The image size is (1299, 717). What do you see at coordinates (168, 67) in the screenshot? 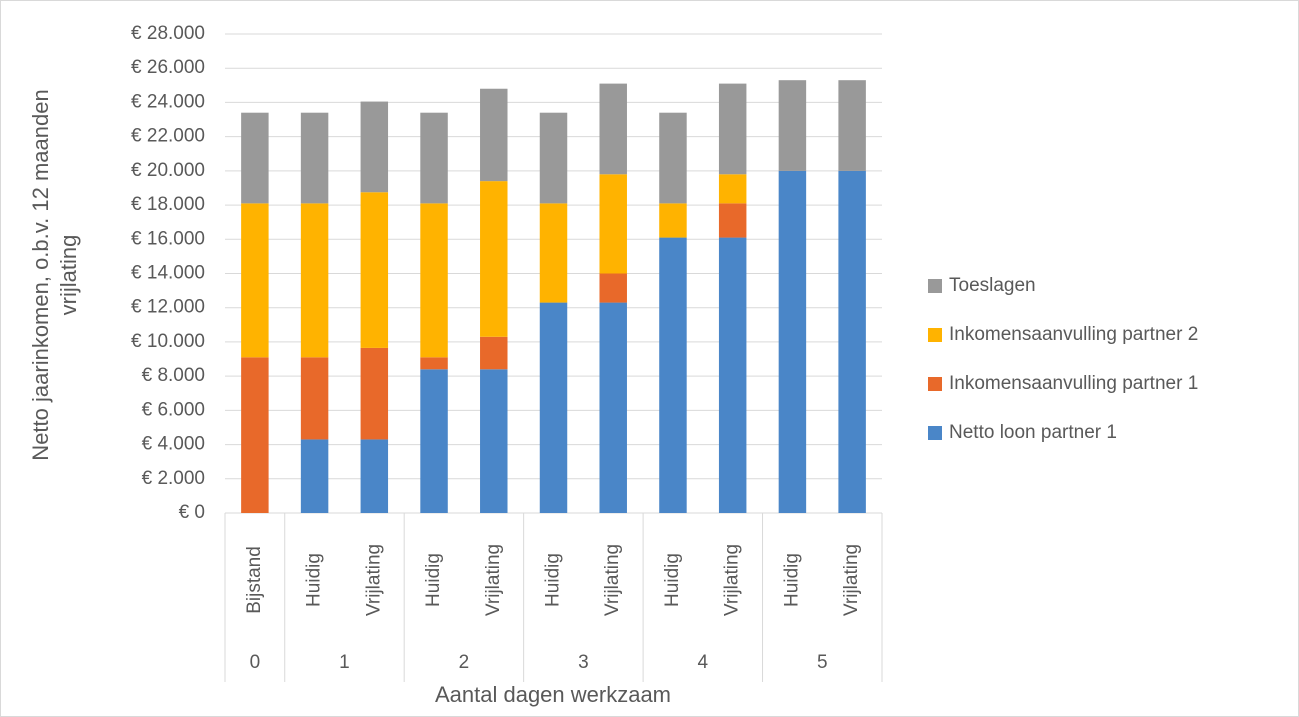
I see `y-tick-label: € 26.000` at bounding box center [168, 67].